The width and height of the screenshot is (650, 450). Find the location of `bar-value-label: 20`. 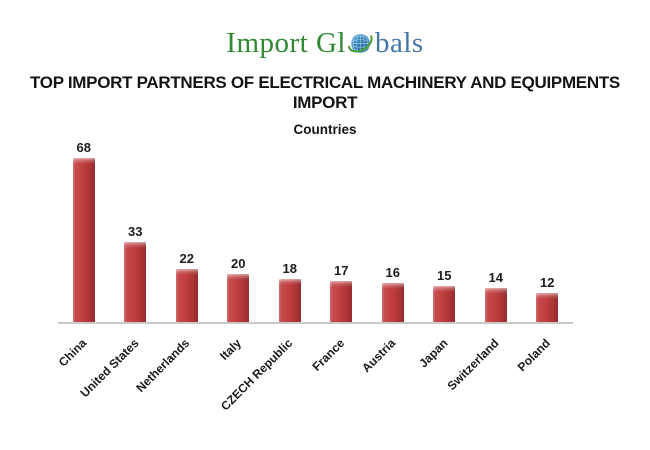

bar-value-label: 20 is located at coordinates (238, 263).